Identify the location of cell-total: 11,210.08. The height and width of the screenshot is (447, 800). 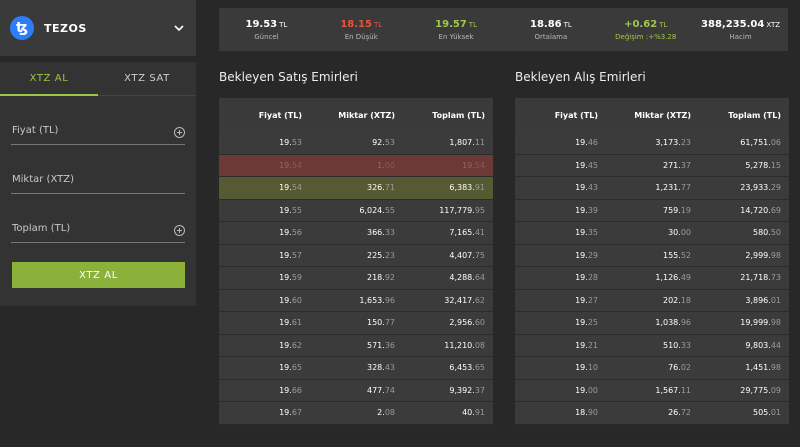
(440, 345).